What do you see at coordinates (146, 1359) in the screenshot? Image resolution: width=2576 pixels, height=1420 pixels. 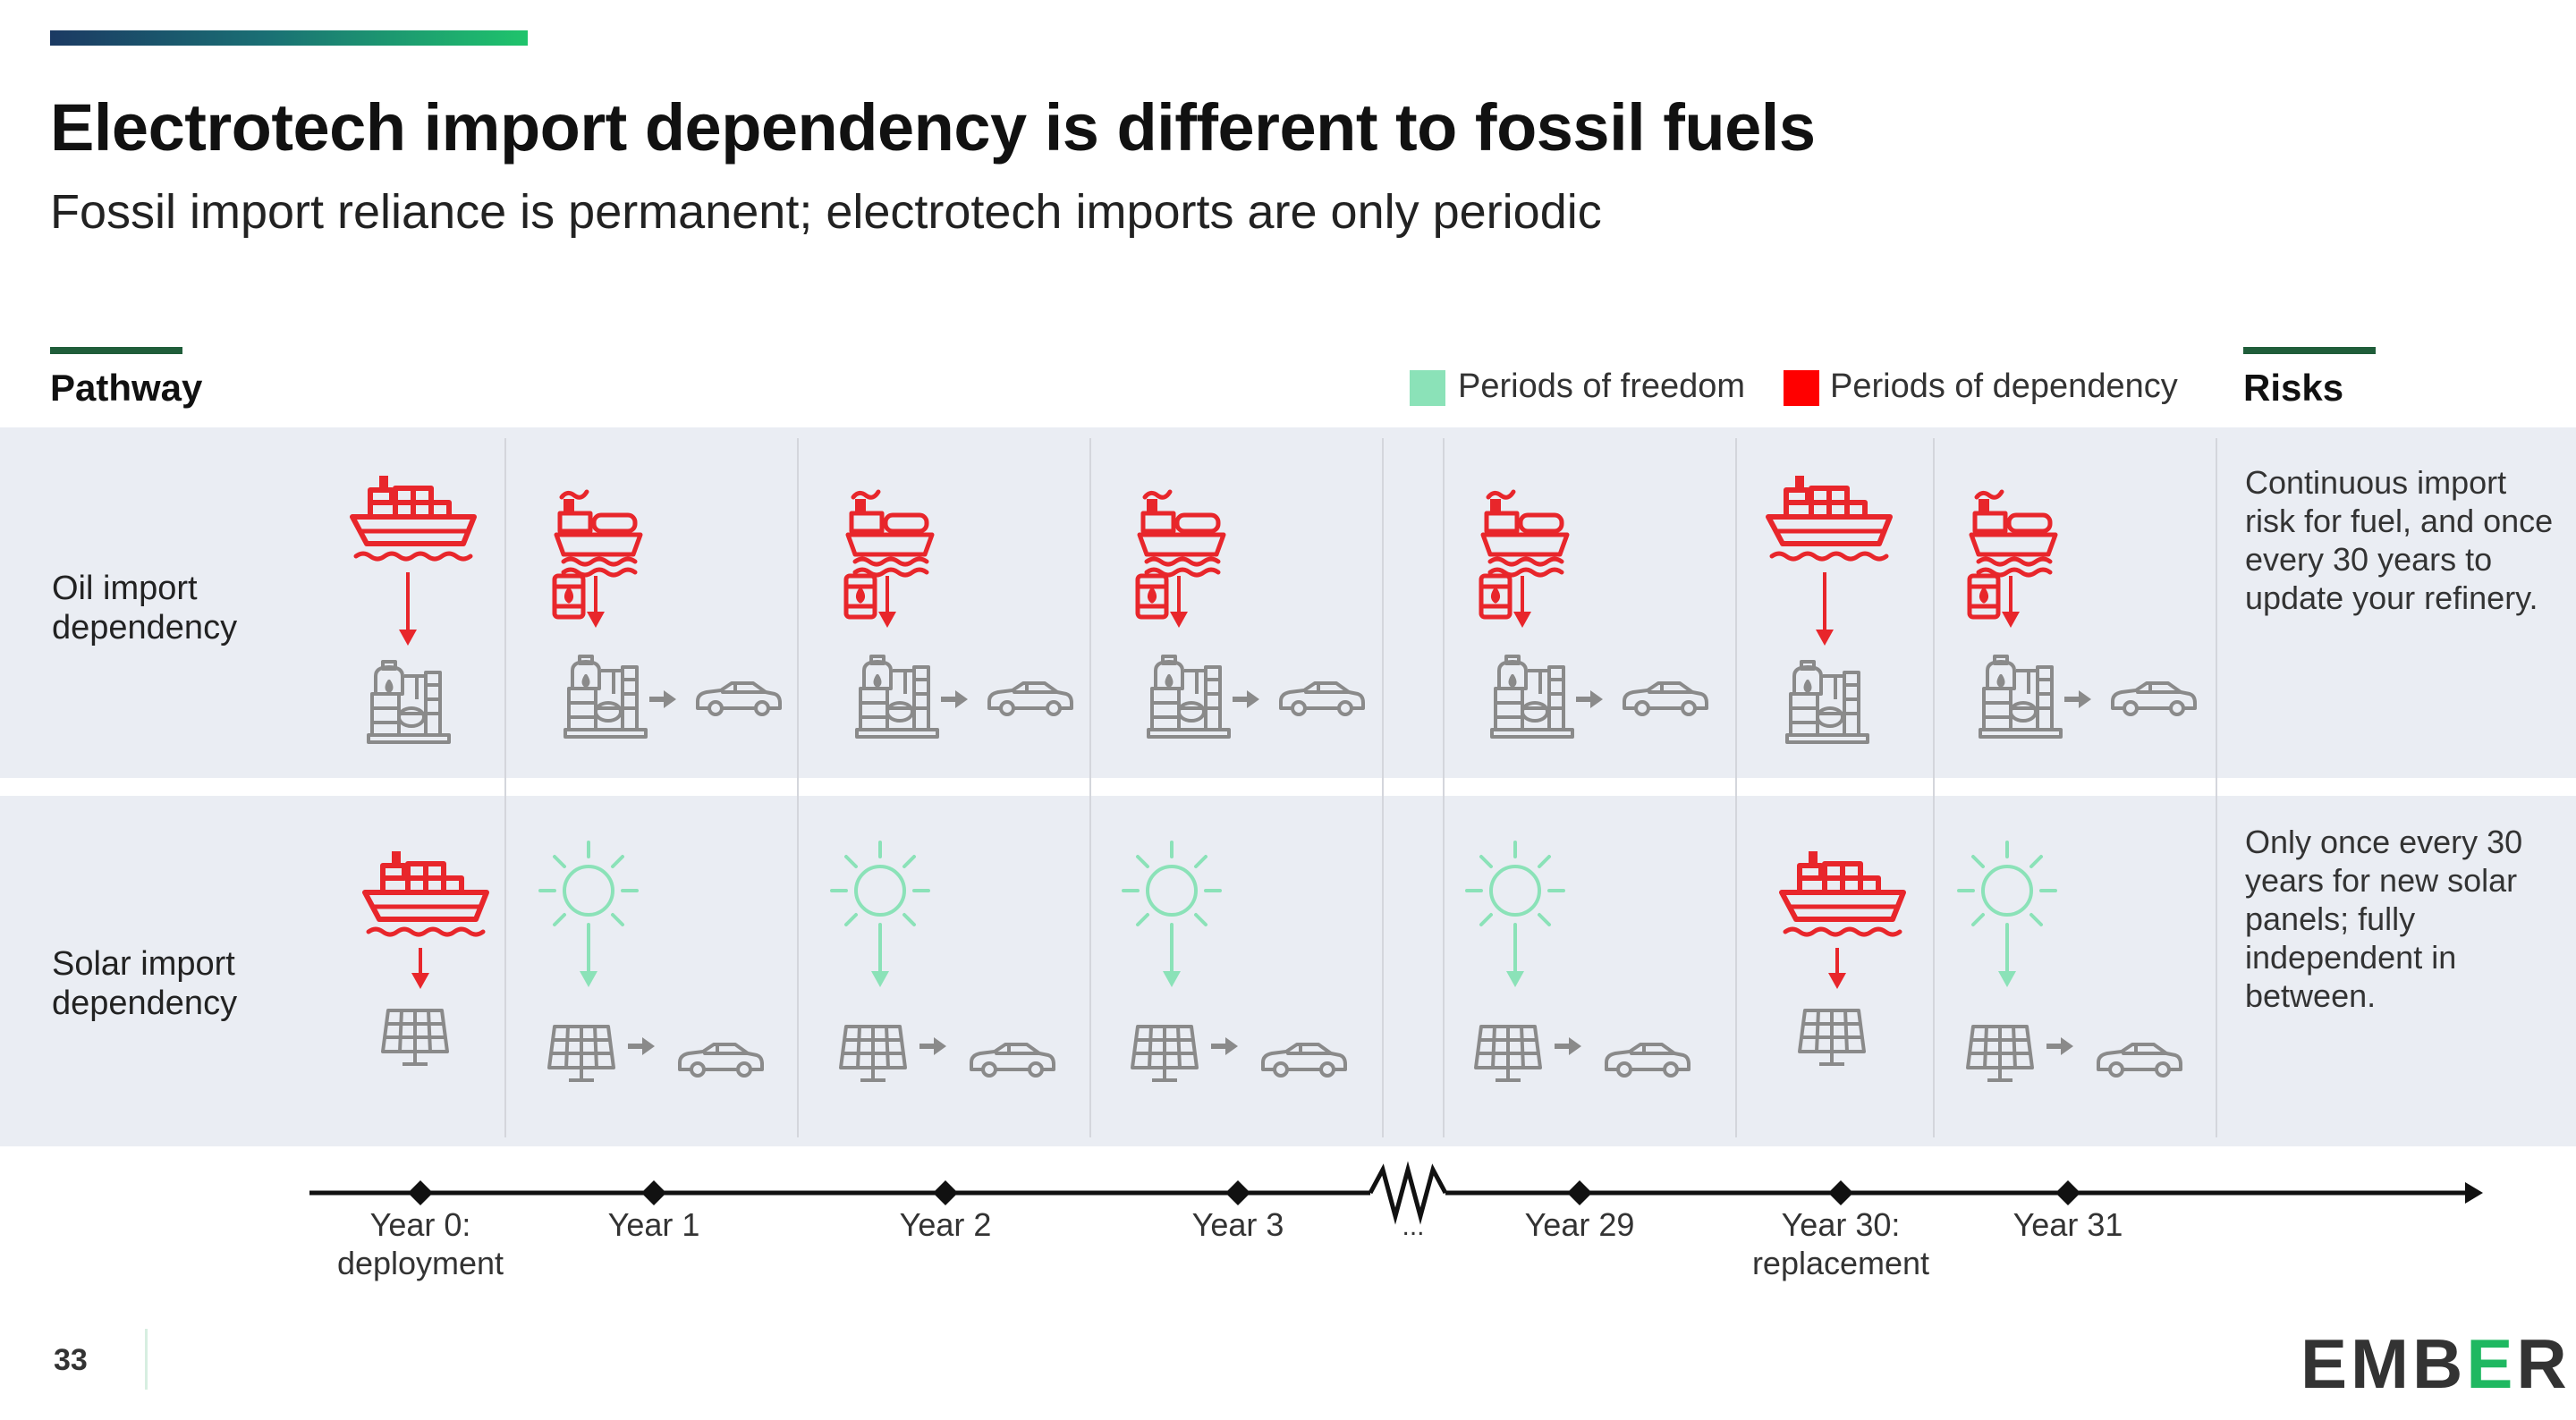 I see `footer-divider` at bounding box center [146, 1359].